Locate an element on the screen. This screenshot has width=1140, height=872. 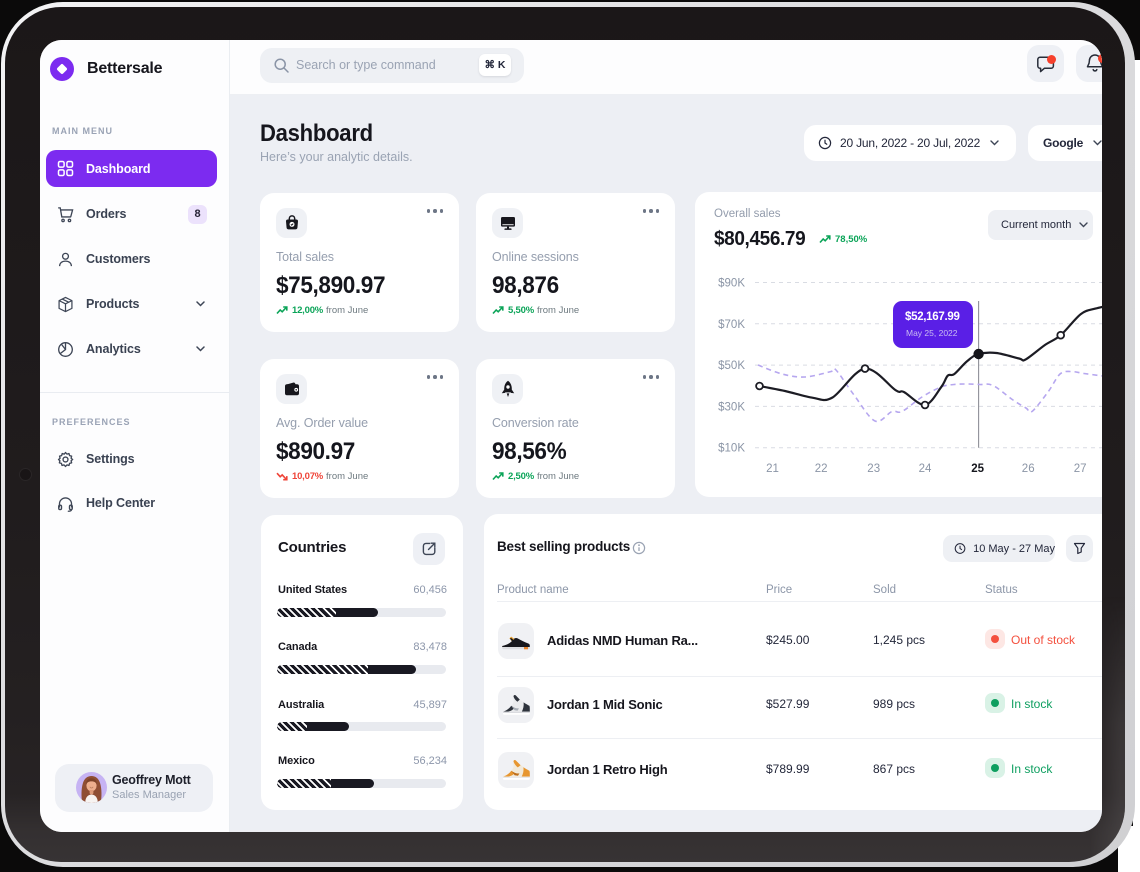
svg-text: 24 is located at coordinates (925, 469).